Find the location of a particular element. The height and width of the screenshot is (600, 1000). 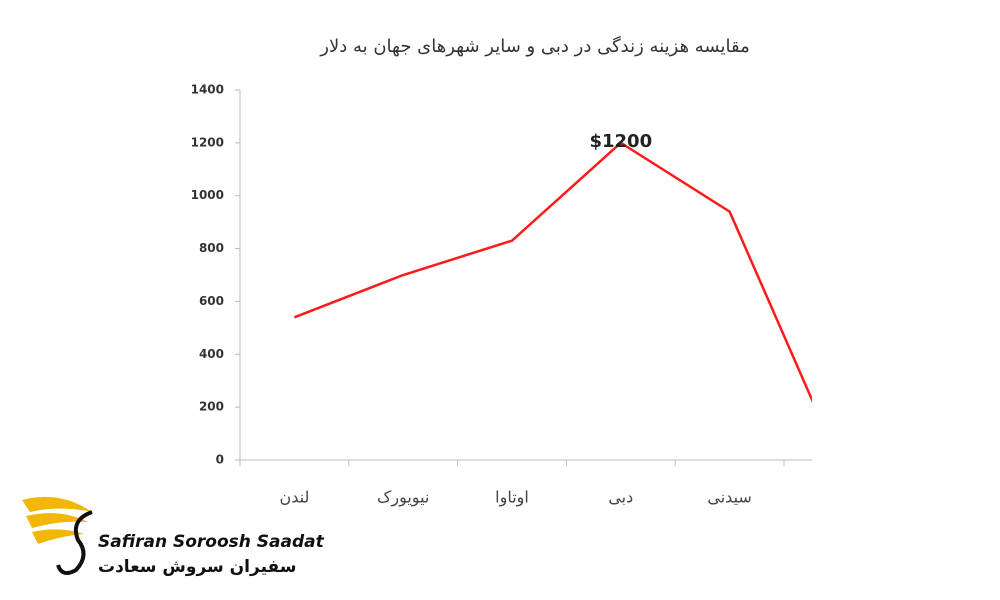

y-tick-label: 1200 is located at coordinates (207, 142).